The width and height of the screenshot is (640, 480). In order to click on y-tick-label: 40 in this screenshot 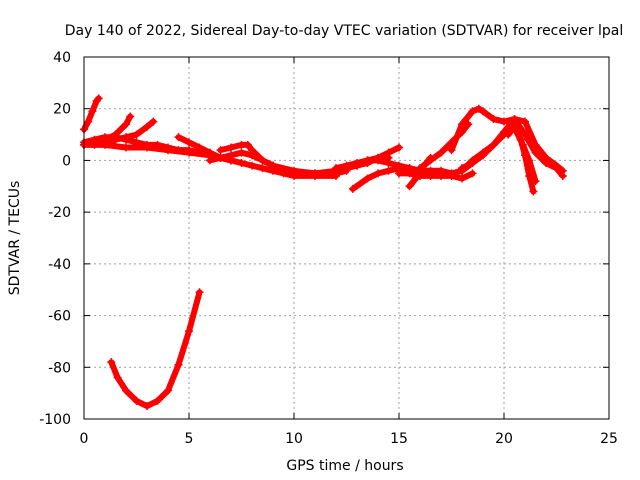, I will do `click(62, 58)`.